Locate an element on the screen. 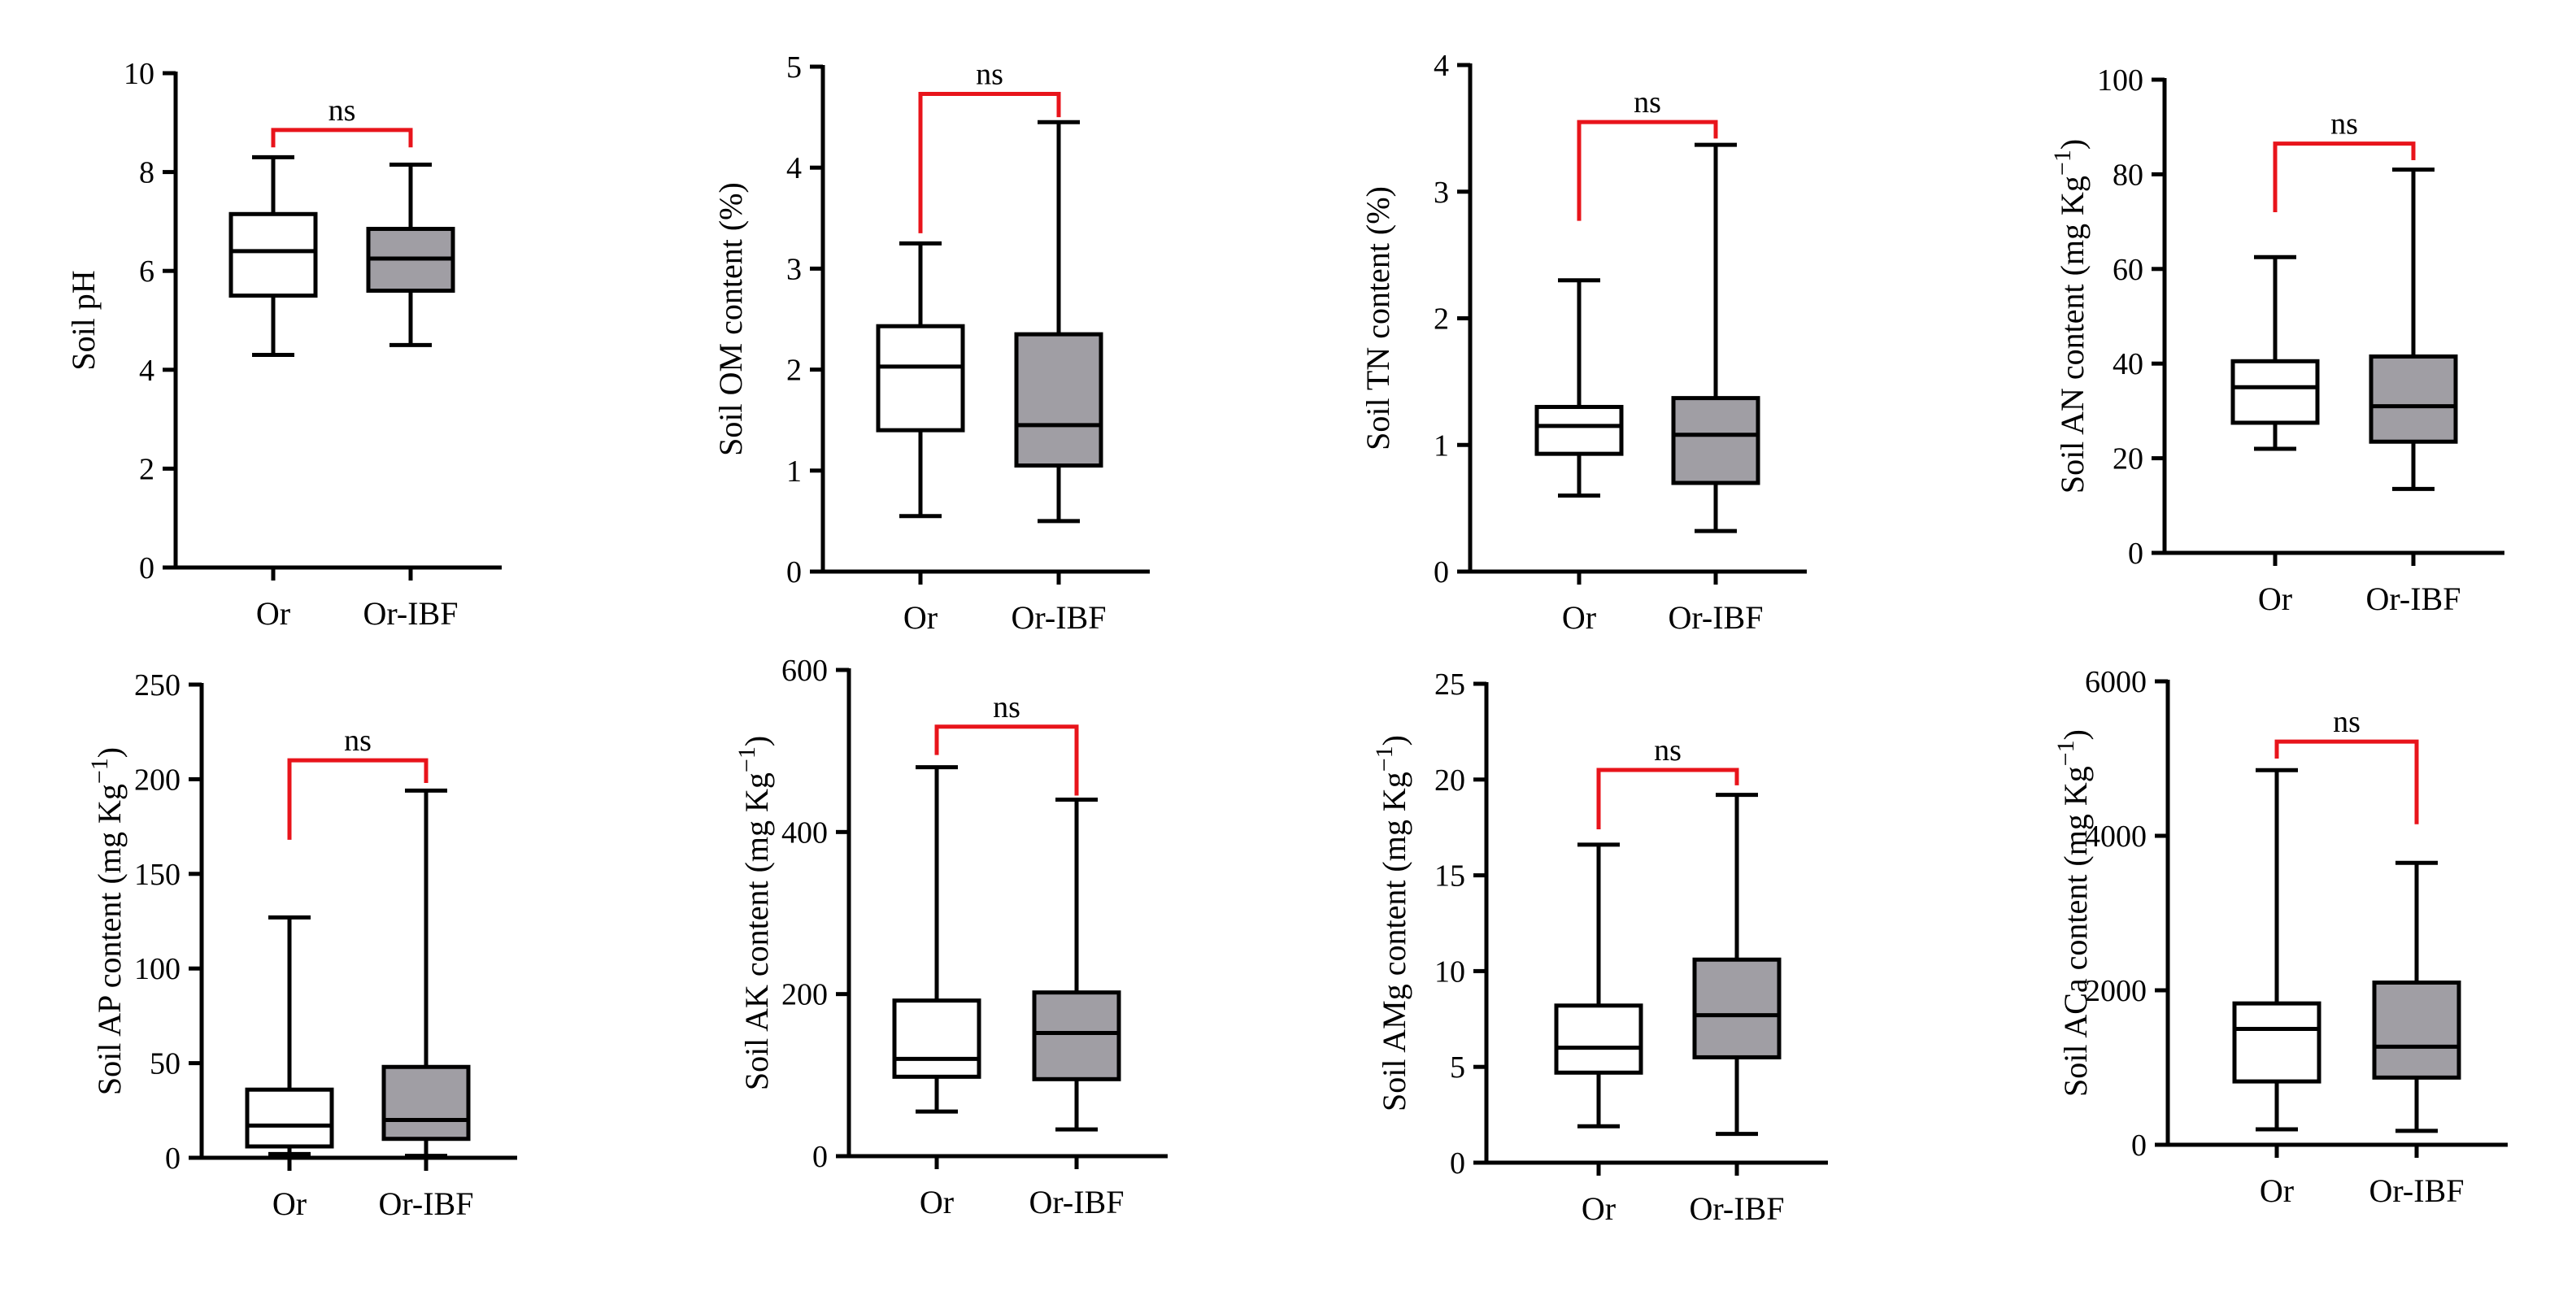 Image resolution: width=2576 pixels, height=1296 pixels. y-axis-title: Soil AN content (mg Kg−1) is located at coordinates (2070, 316).